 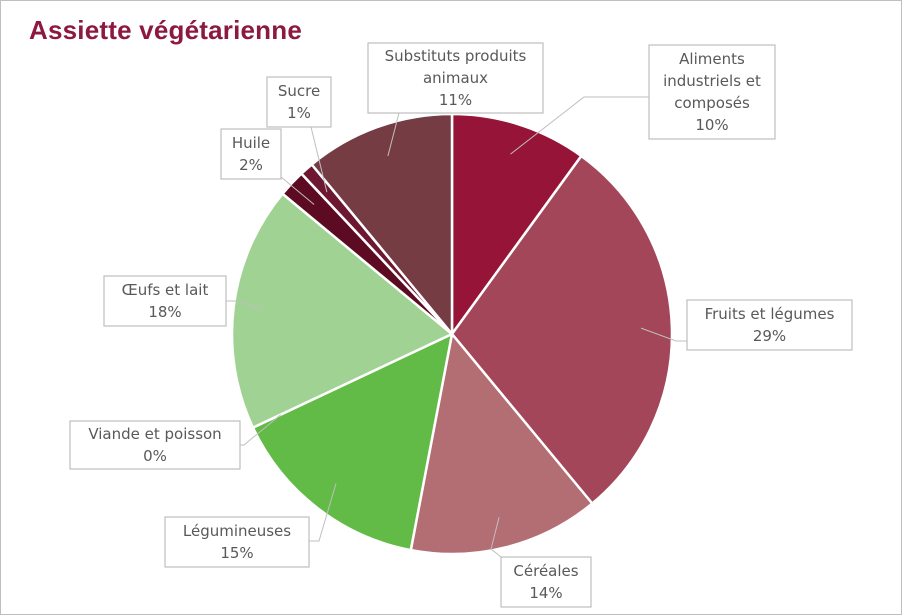 I want to click on data-label-category: Huile, so click(x=251, y=143).